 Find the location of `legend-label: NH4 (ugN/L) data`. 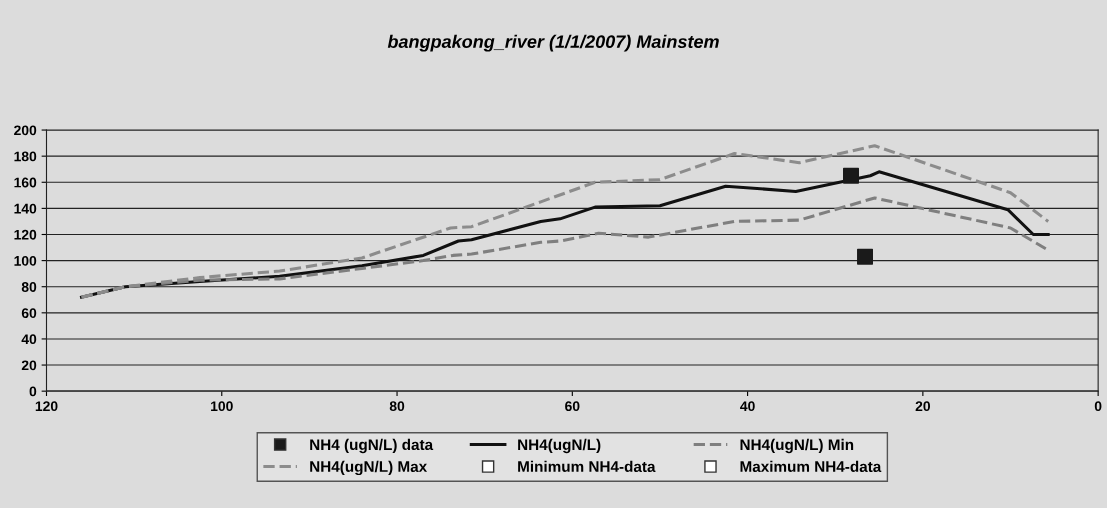

legend-label: NH4 (ugN/L) data is located at coordinates (372, 446).